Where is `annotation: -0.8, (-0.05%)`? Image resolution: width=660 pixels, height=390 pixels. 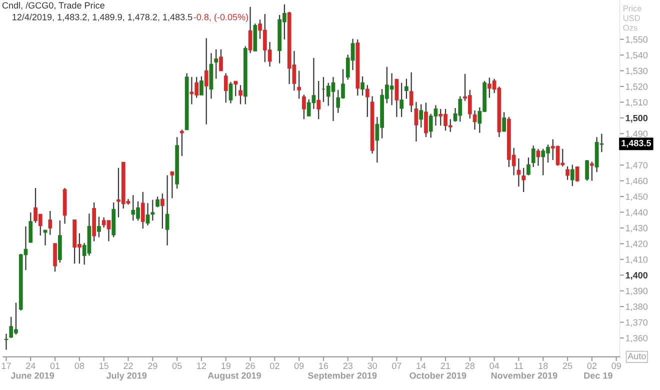
annotation: -0.8, (-0.05%) is located at coordinates (221, 18).